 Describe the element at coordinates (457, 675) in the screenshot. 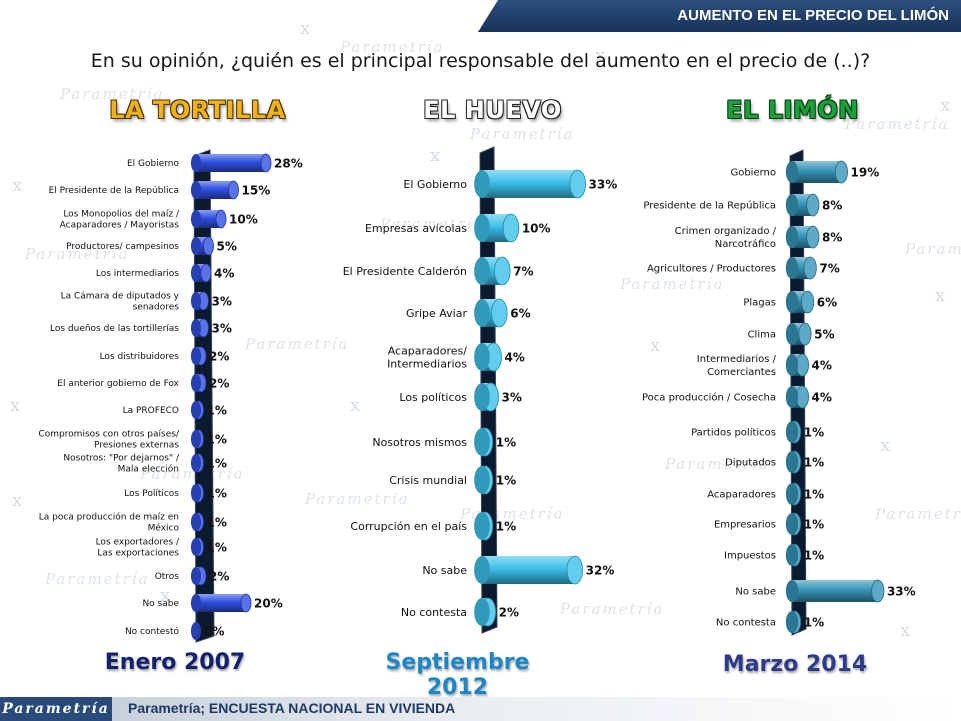

I see `period-label-huevo: Septiembre 2012` at that location.